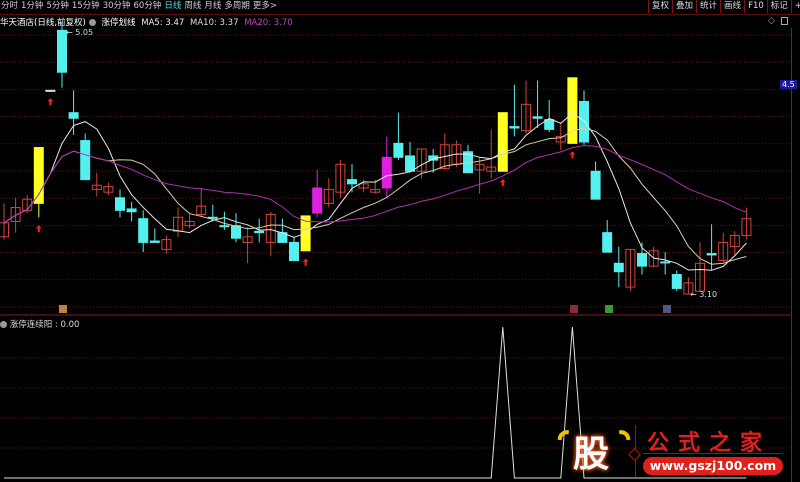  What do you see at coordinates (709, 443) in the screenshot?
I see `logo-name: 公式之家` at bounding box center [709, 443].